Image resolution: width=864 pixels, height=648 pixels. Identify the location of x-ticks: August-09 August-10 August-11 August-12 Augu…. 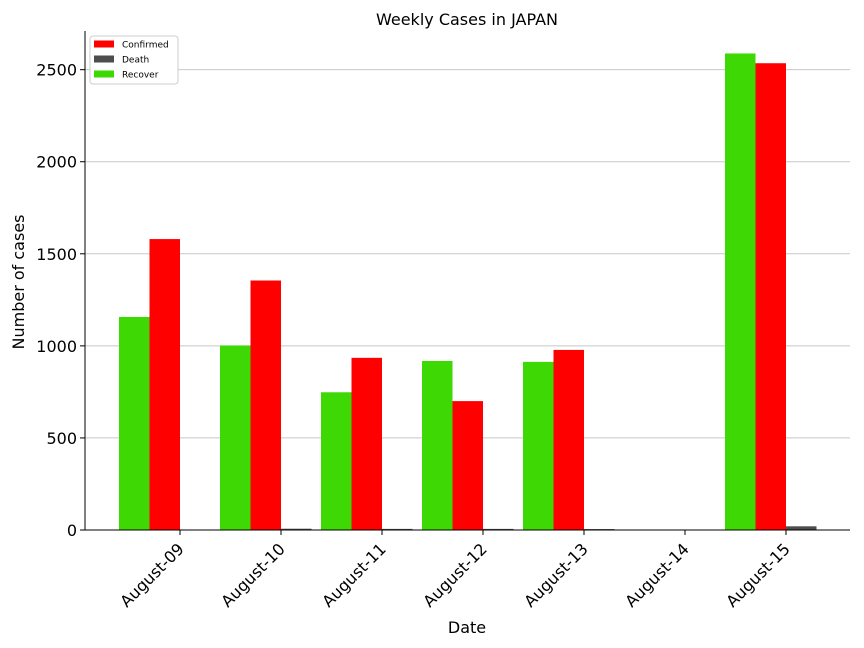
(455, 570).